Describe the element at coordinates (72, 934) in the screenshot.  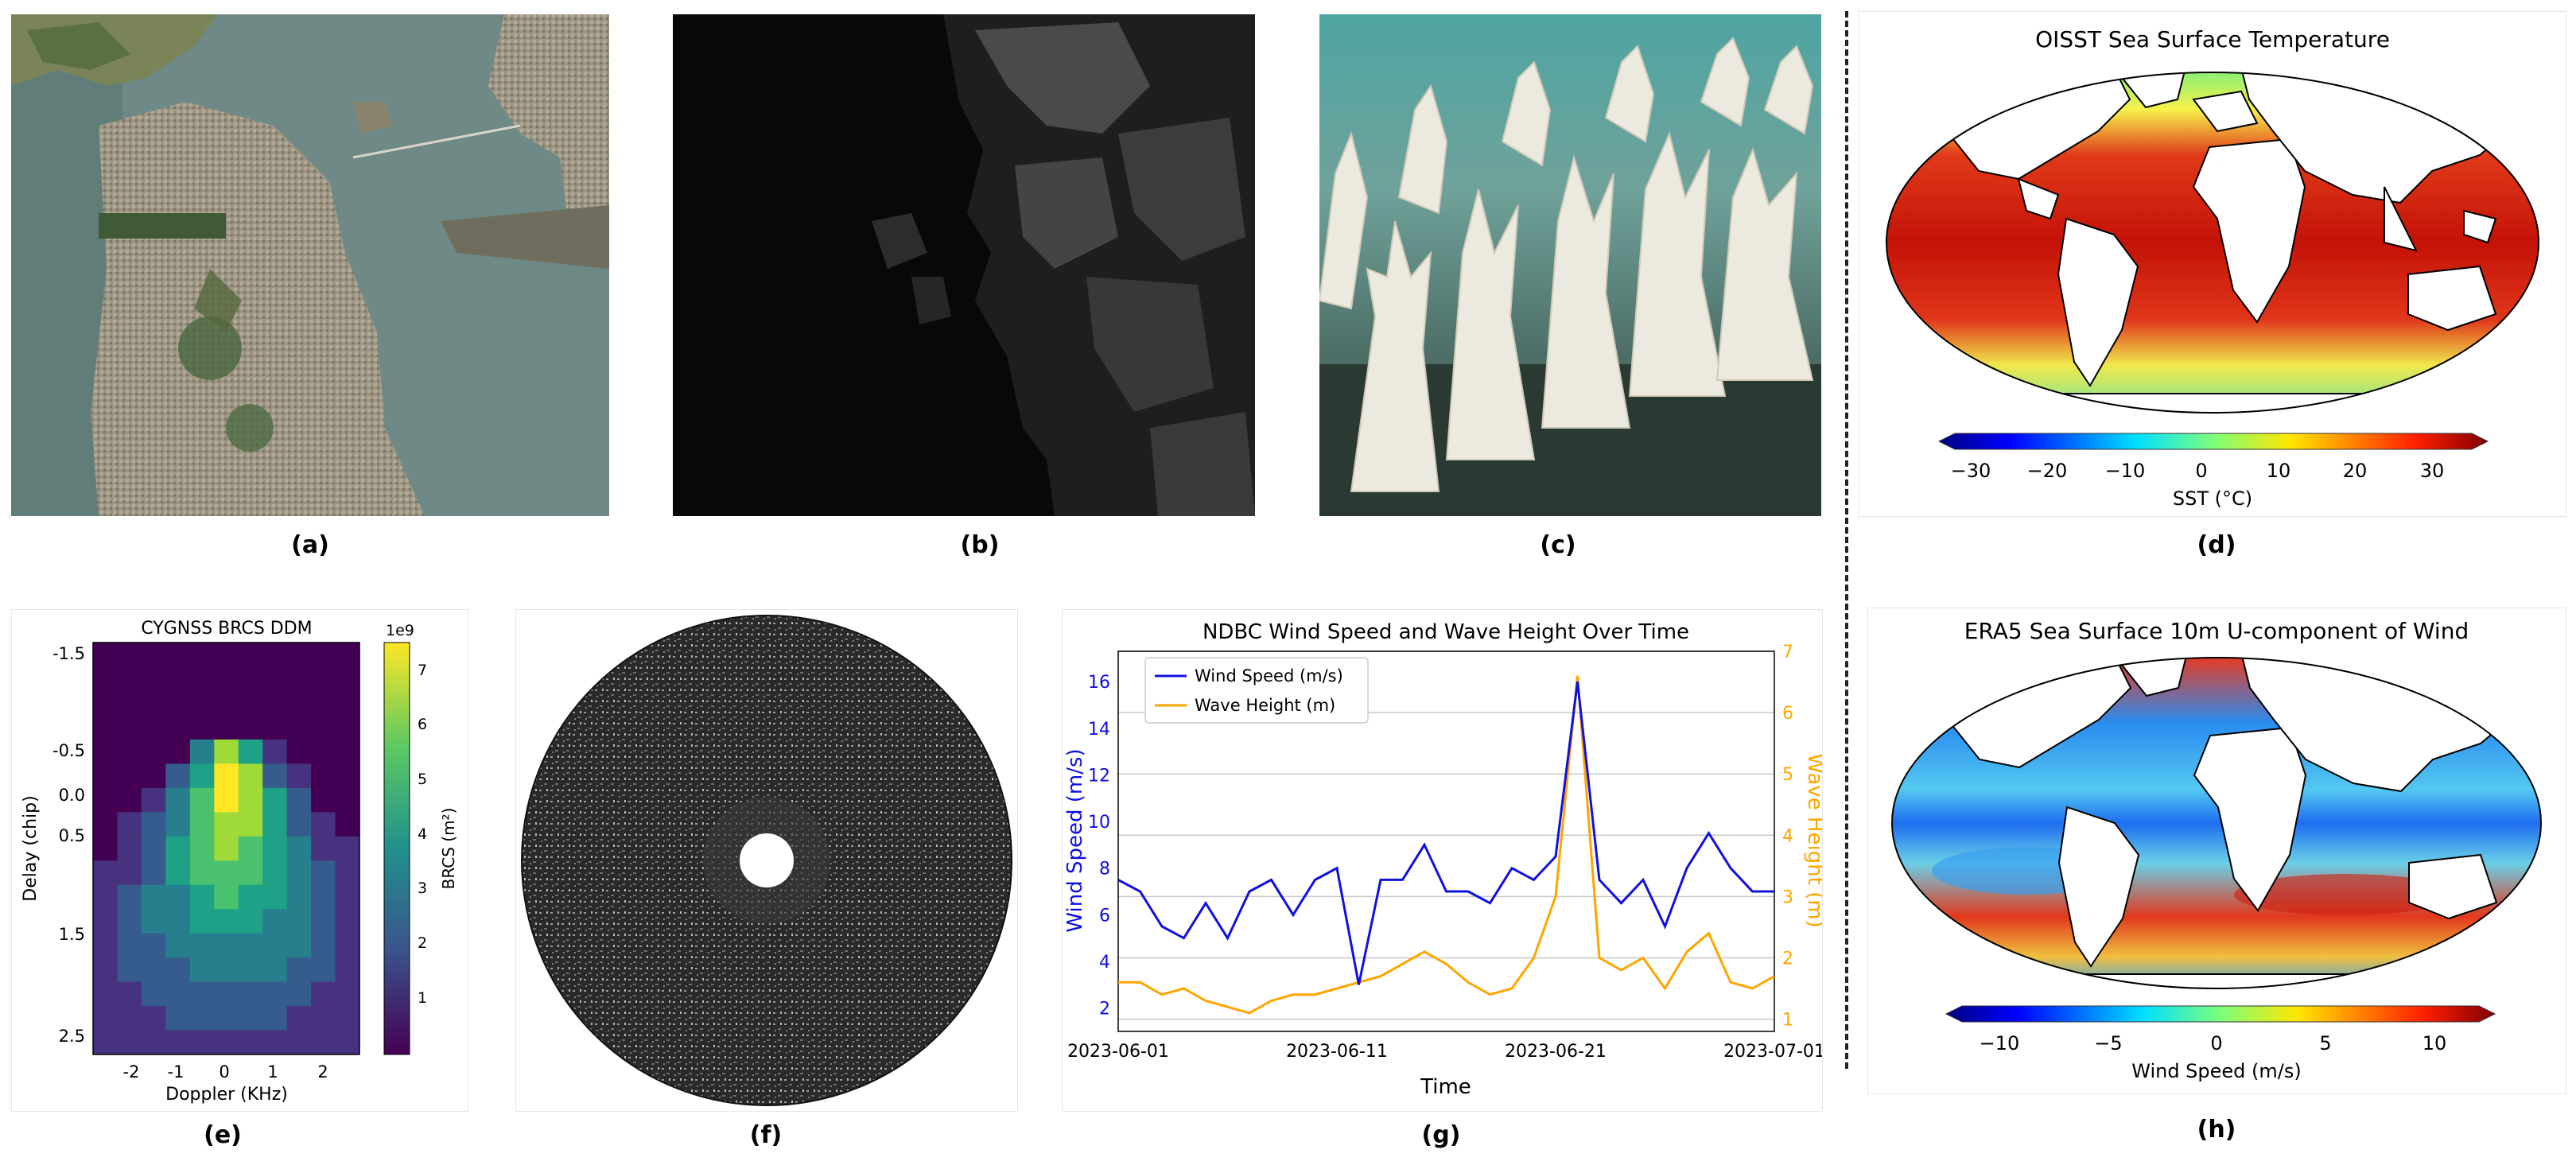
I see `ddm-ytick: 1.5` at that location.